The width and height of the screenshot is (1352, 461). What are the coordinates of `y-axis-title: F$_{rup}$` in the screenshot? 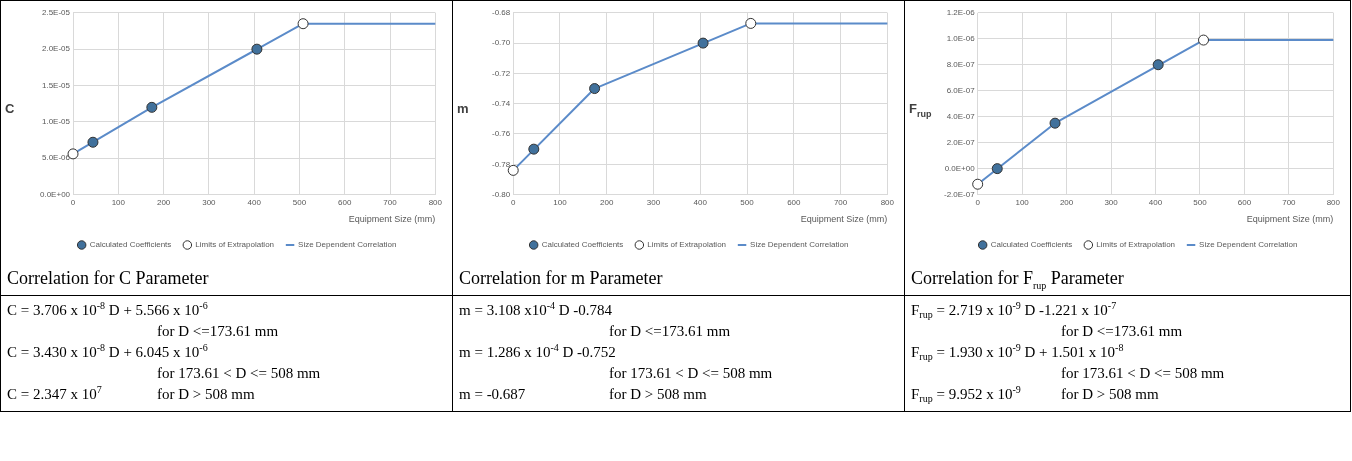 It's located at (921, 110).